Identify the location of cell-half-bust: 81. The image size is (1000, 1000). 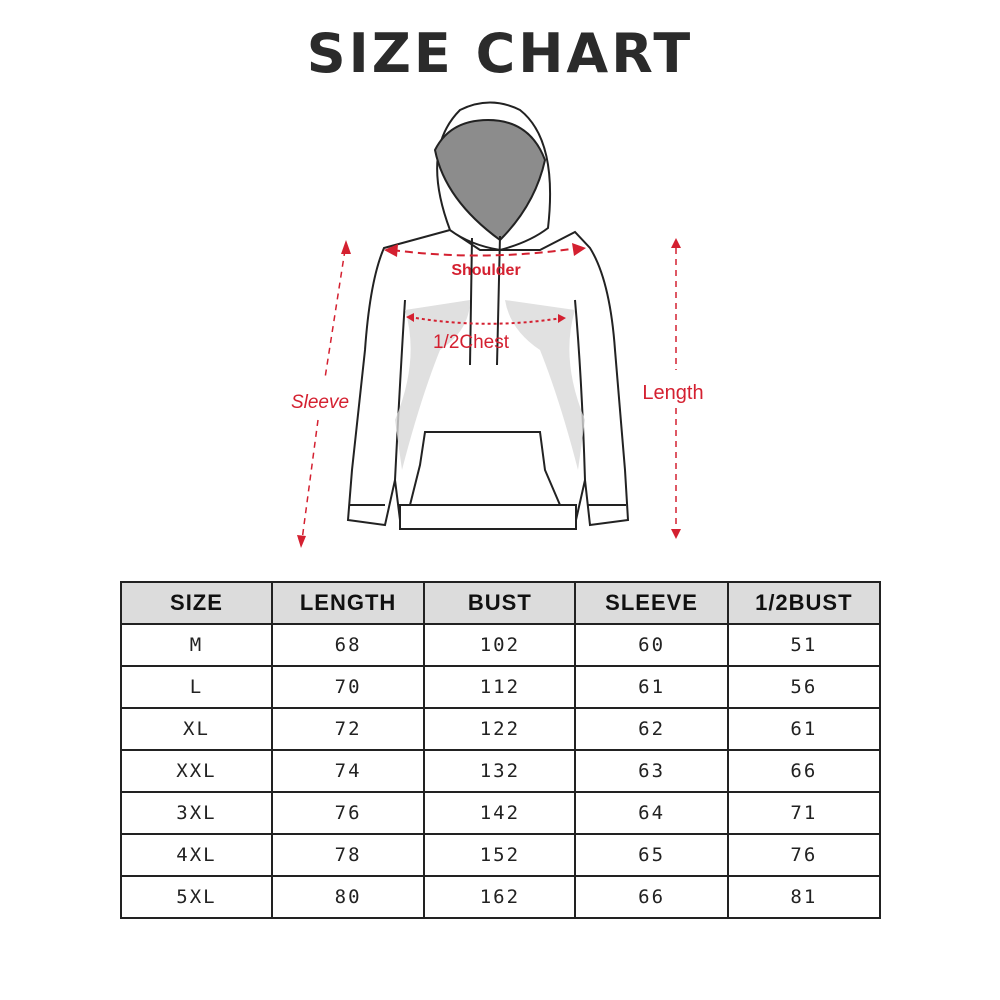
(804, 897).